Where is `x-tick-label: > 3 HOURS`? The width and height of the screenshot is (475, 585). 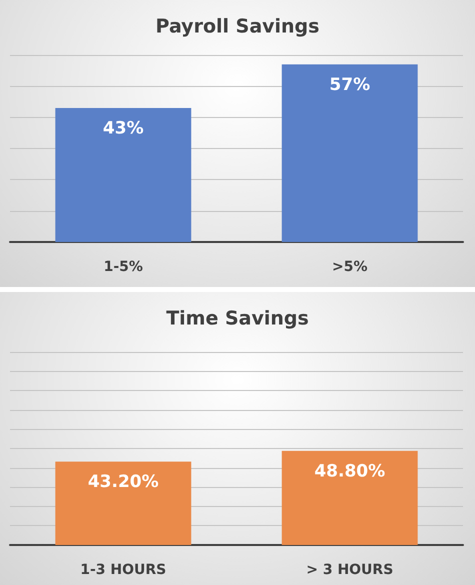 x-tick-label: > 3 HOURS is located at coordinates (350, 570).